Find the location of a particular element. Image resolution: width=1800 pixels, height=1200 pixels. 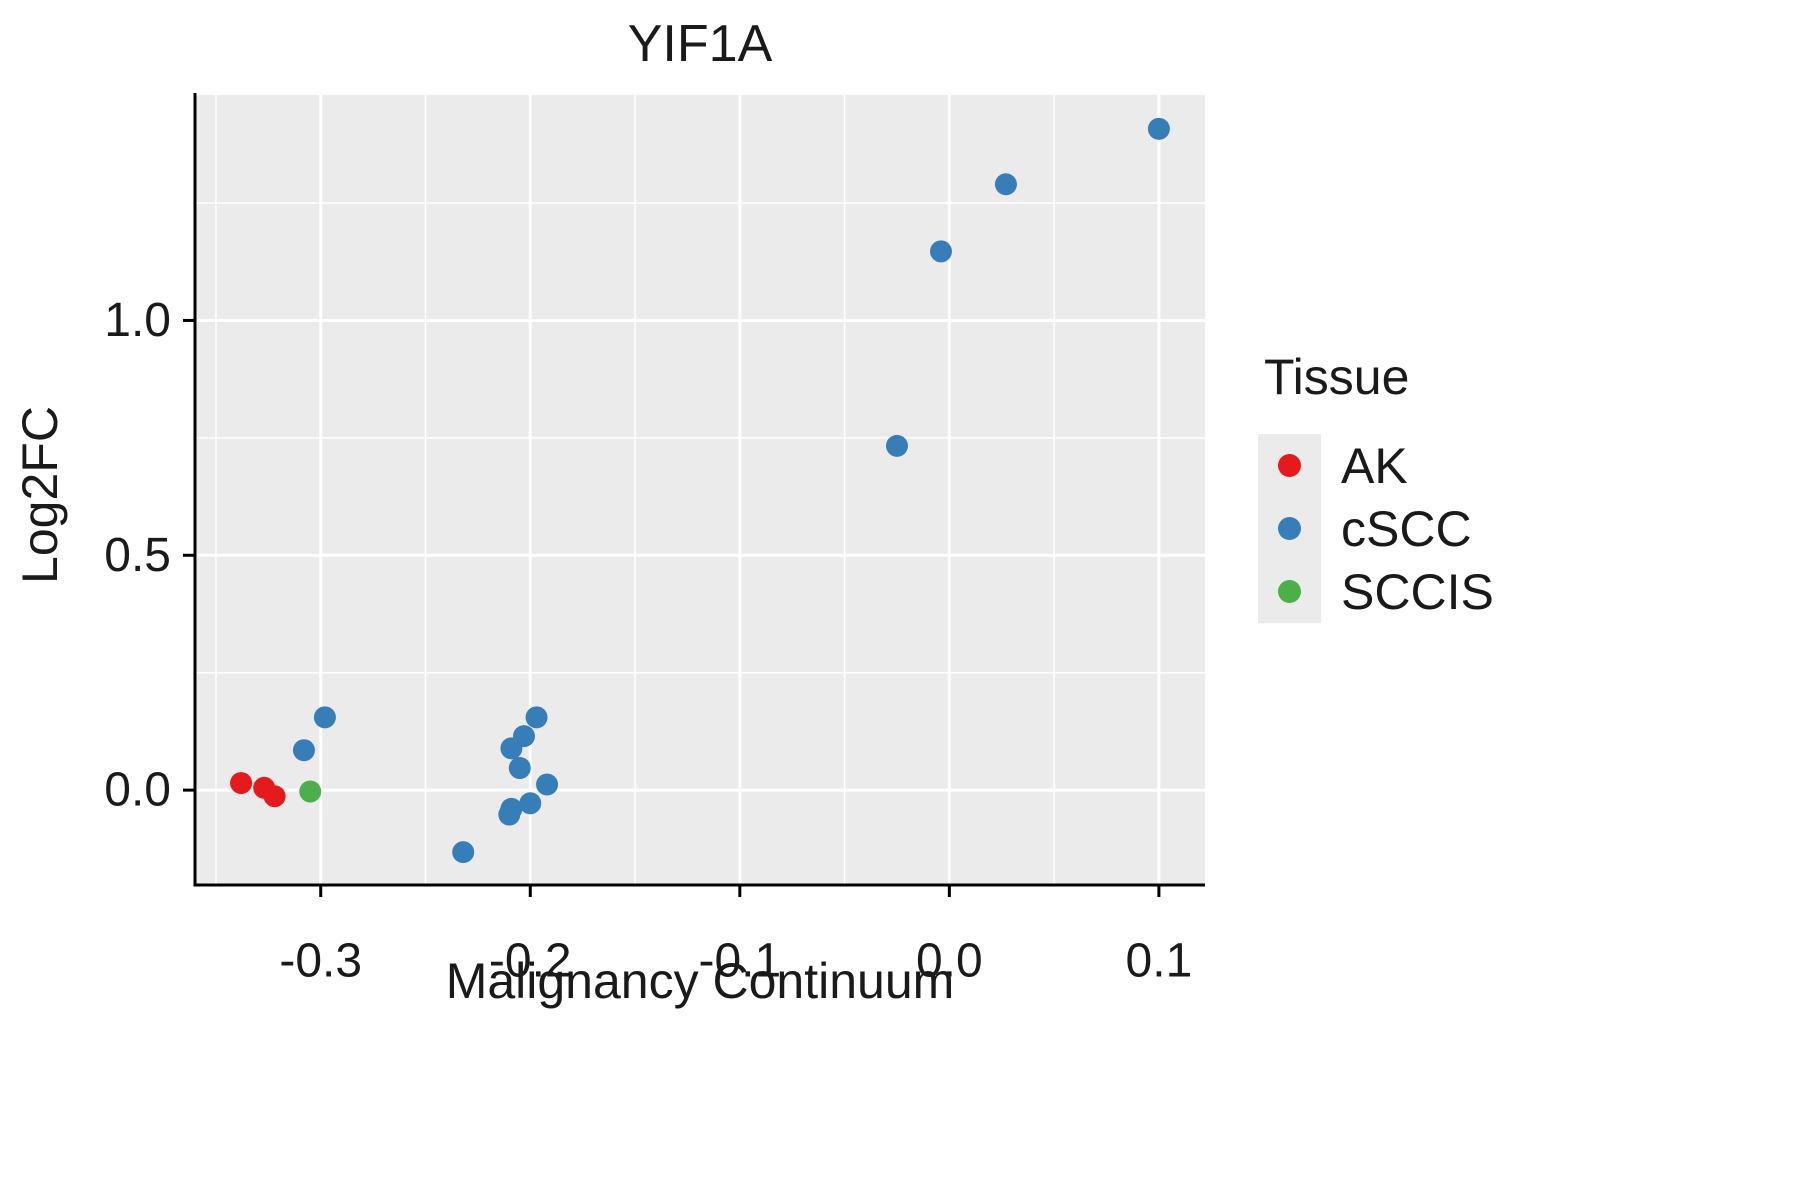

x-tick-label: -0.1 is located at coordinates (739, 961).